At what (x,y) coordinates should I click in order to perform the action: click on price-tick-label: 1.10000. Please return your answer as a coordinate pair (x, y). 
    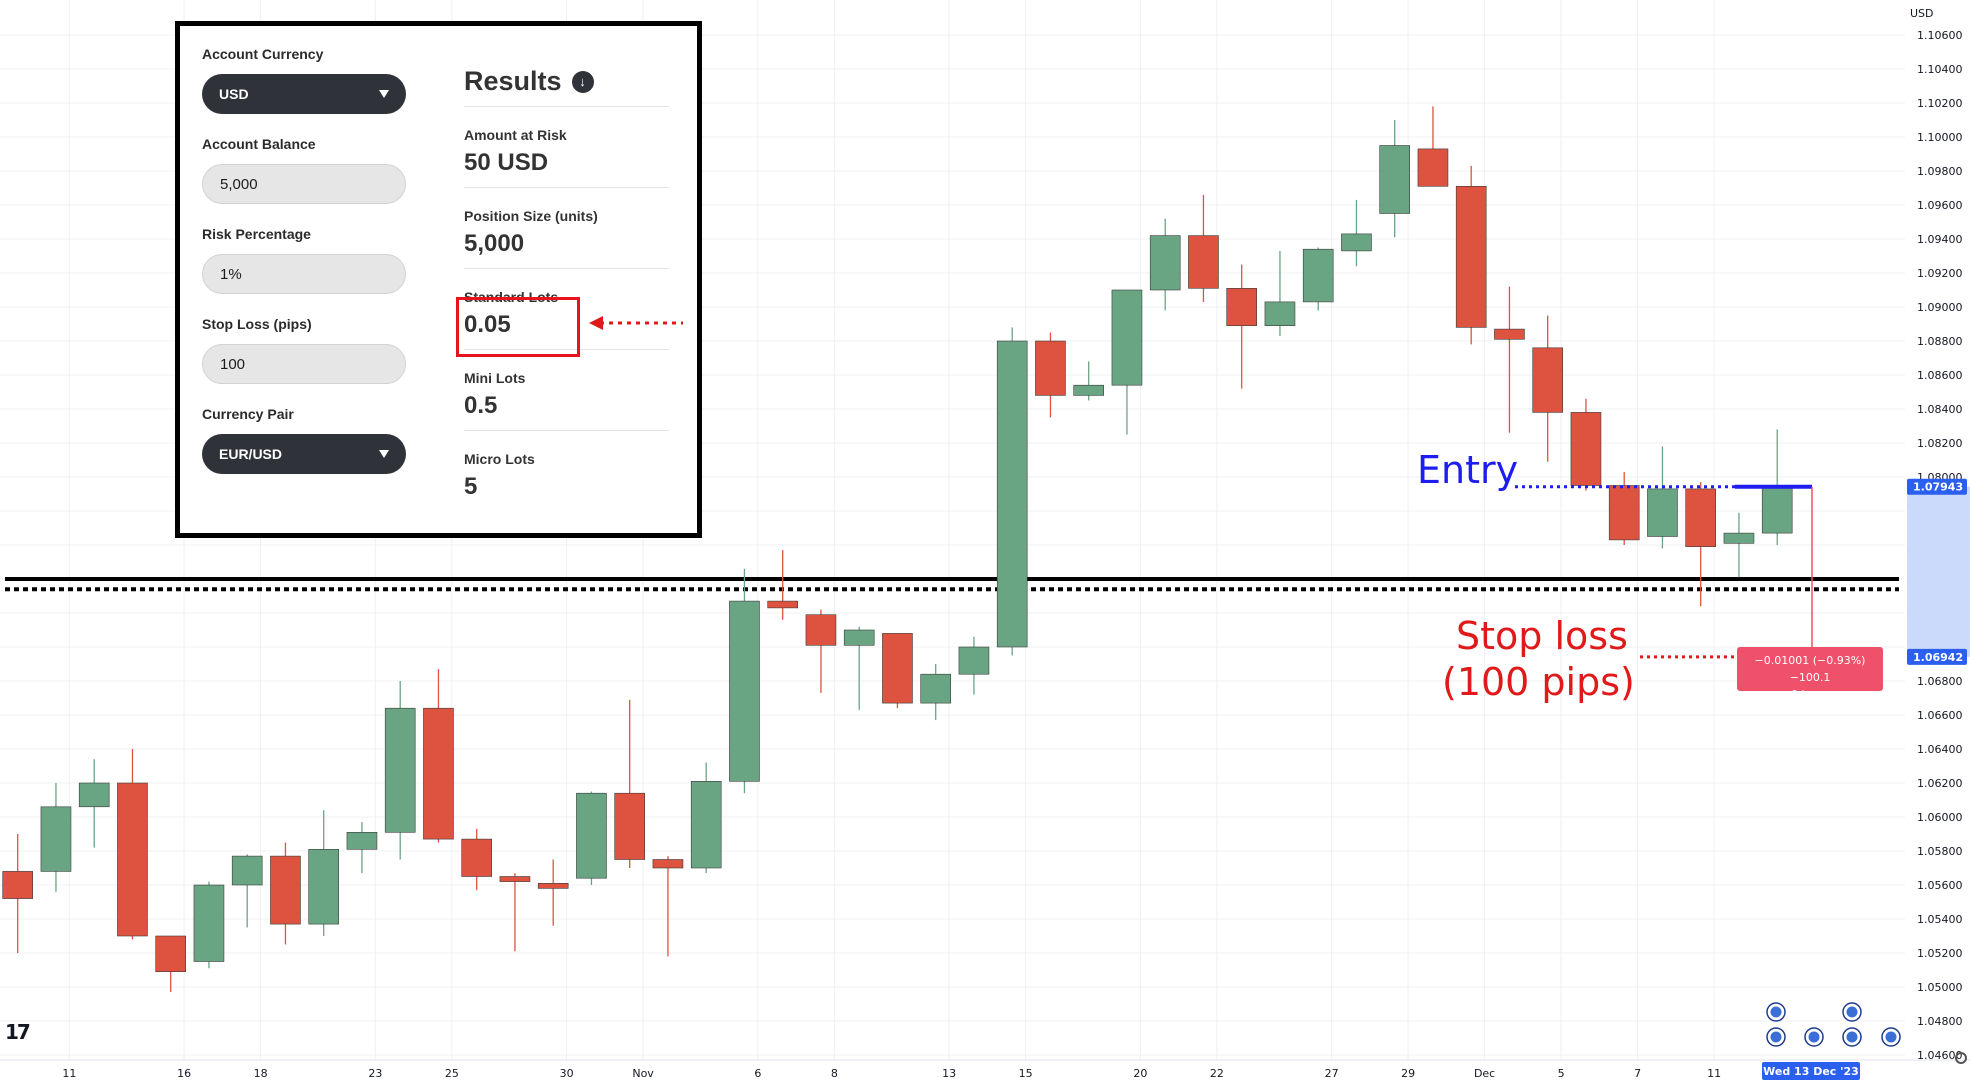
    Looking at the image, I should click on (1940, 137).